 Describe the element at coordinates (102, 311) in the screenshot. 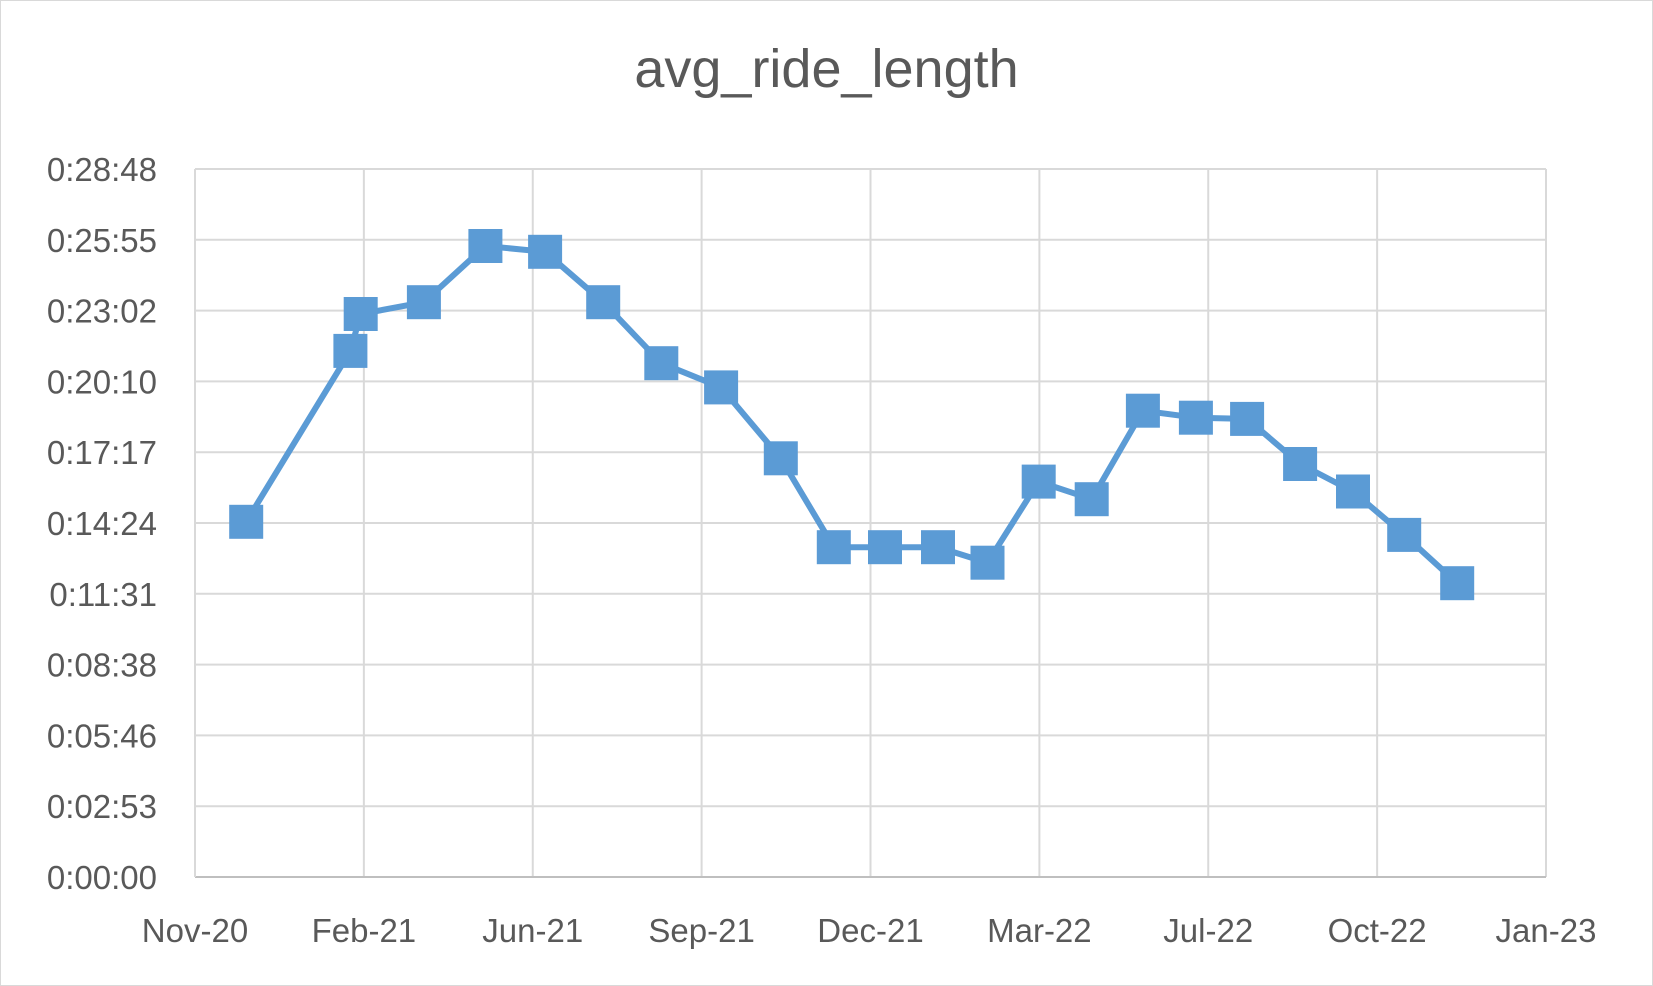

I see `y-tick-label: 0:23:02` at that location.